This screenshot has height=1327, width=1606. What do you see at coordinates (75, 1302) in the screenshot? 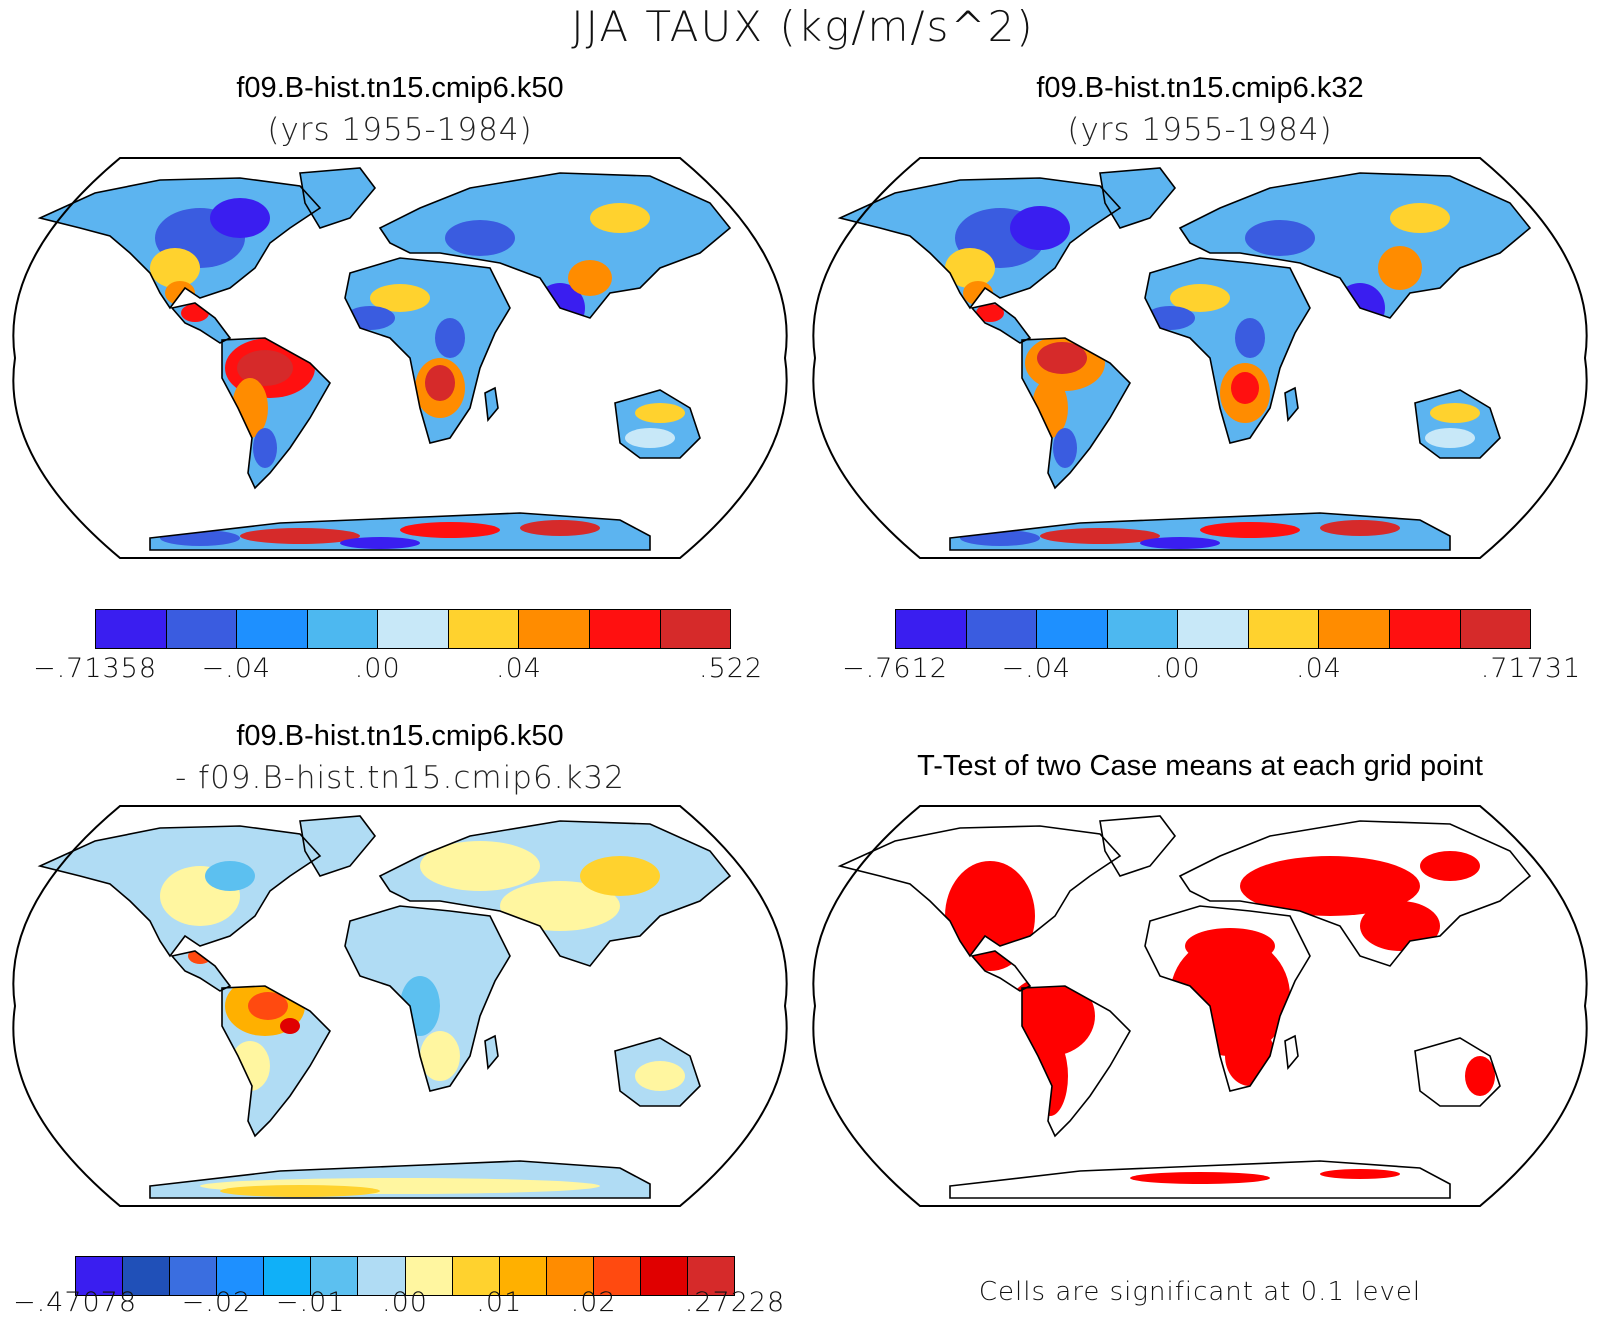
I see `colorbar-tick-label: −.47078` at bounding box center [75, 1302].